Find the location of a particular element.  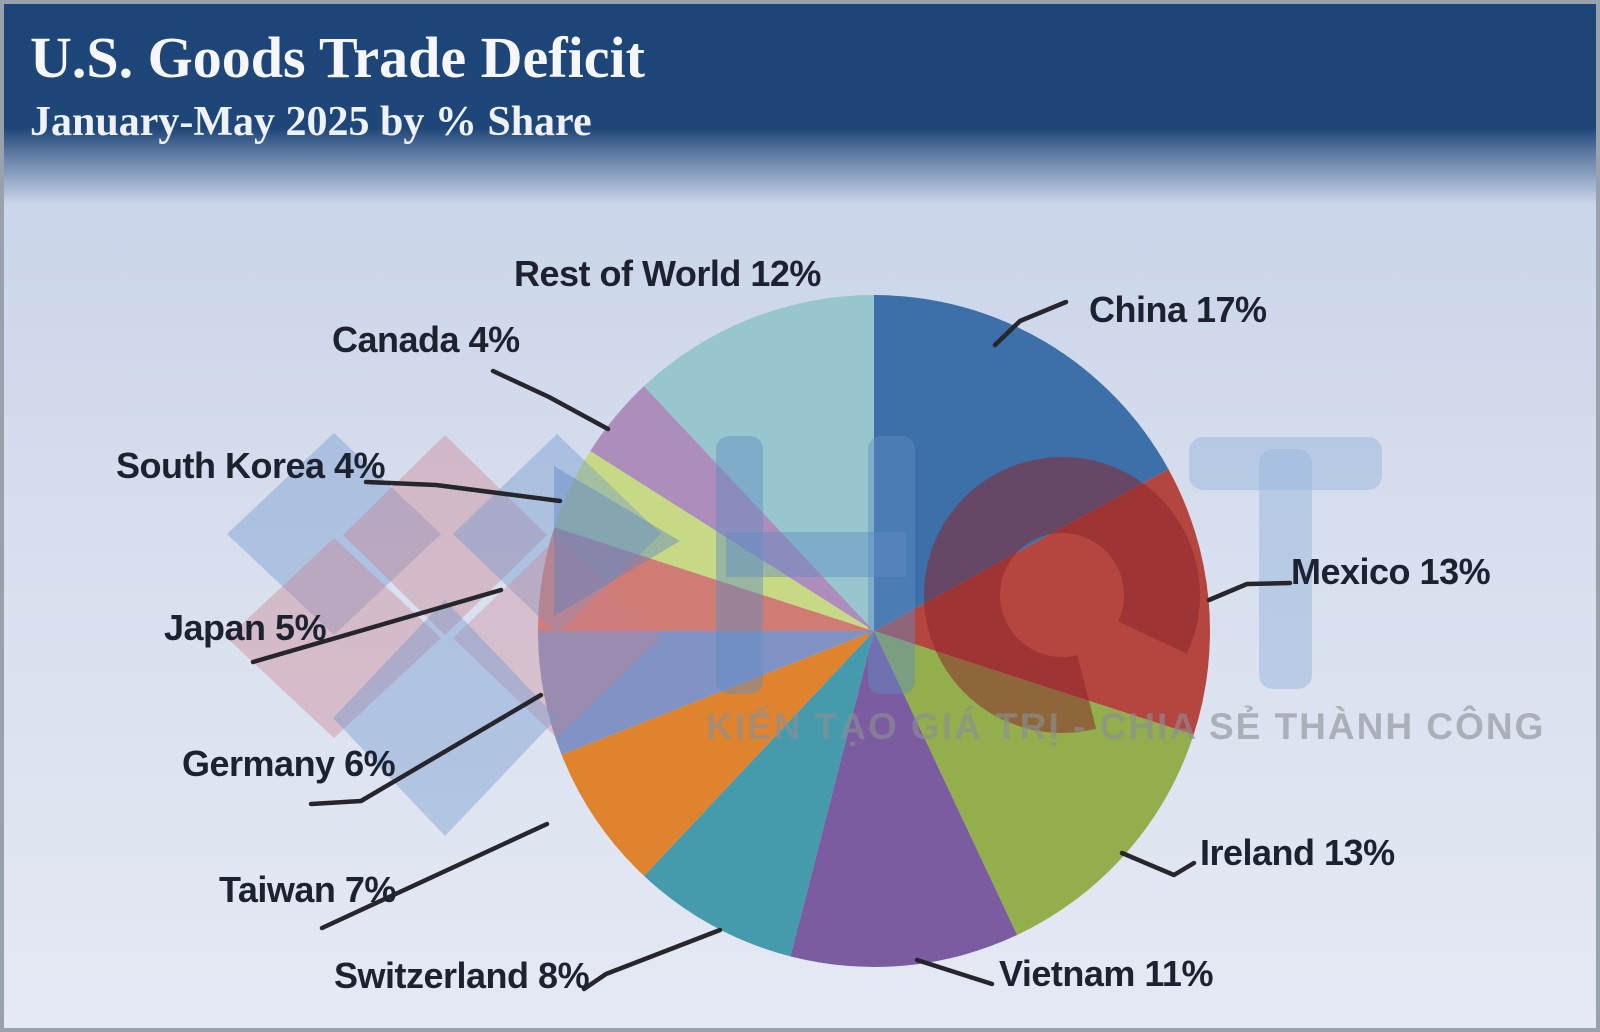

pie-slice-vietnam is located at coordinates (904, 799).